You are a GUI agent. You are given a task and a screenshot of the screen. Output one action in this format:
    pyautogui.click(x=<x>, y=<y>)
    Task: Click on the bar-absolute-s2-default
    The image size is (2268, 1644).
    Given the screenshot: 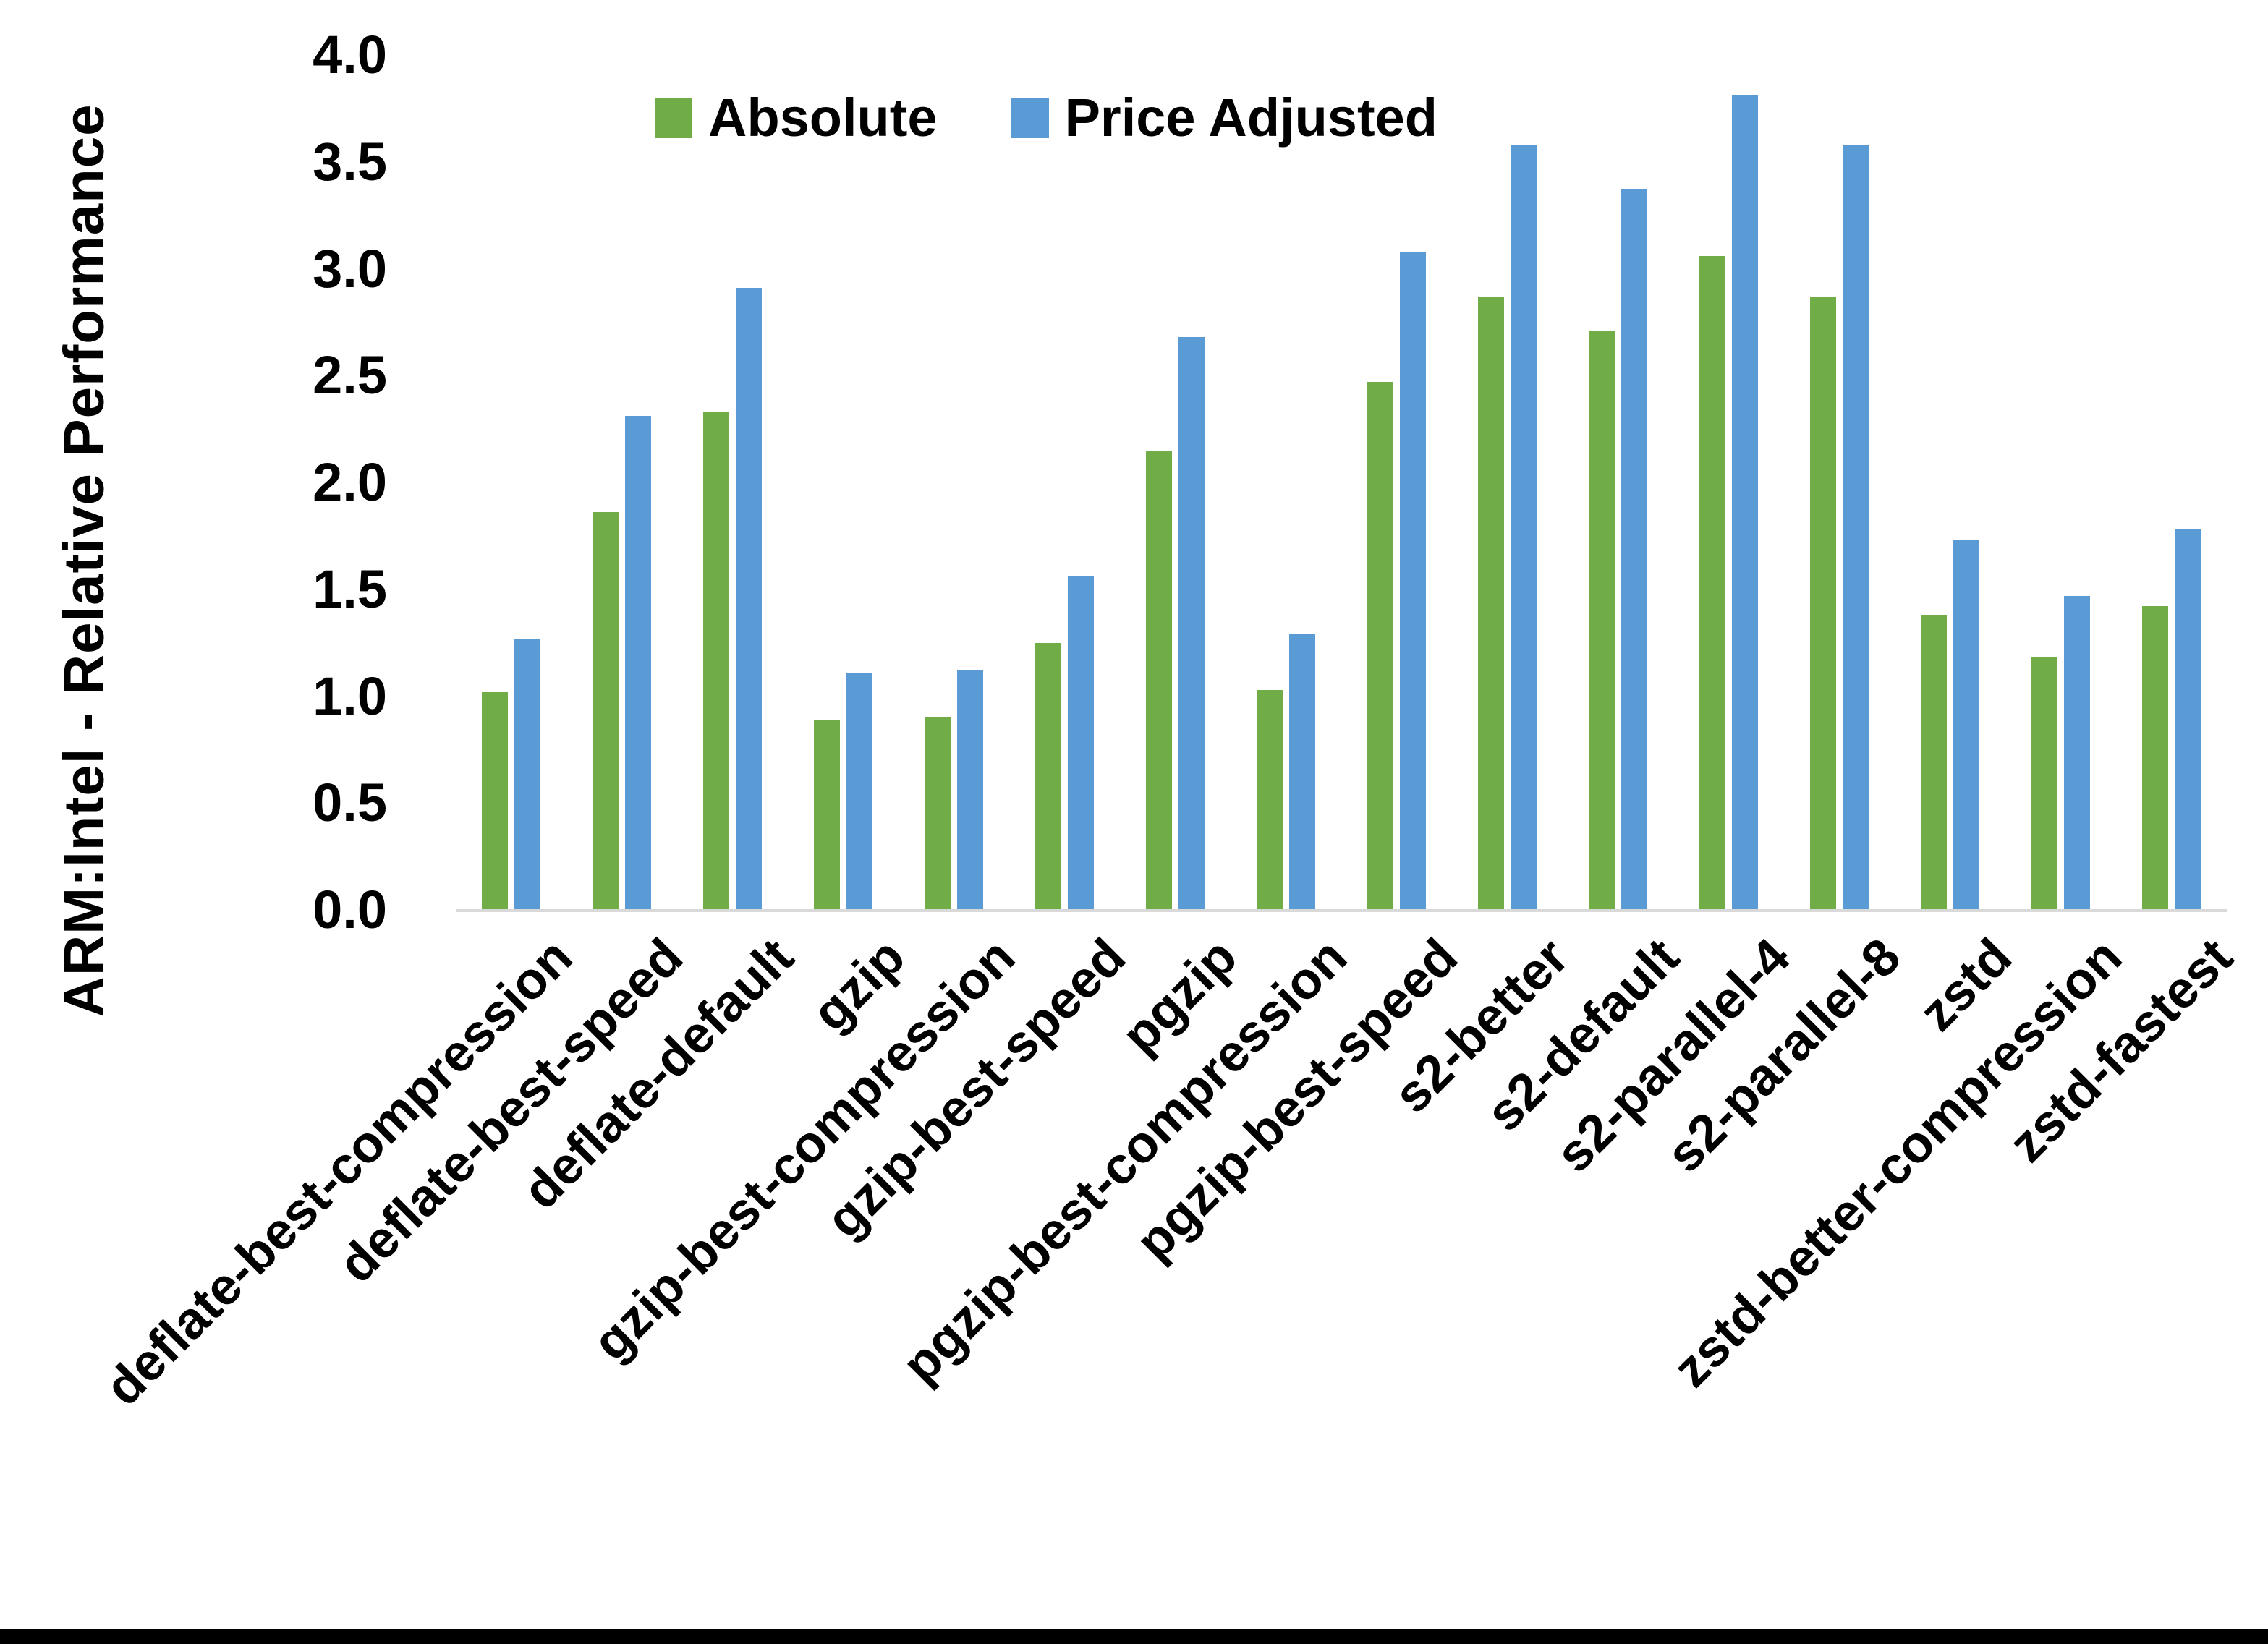 What is the action you would take?
    pyautogui.click(x=1602, y=620)
    